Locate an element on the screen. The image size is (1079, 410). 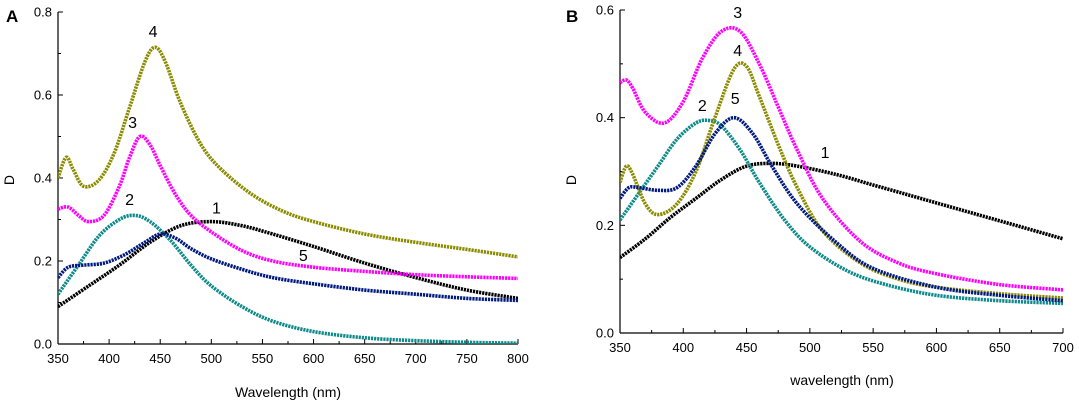
x-tick-label: 800 is located at coordinates (518, 358).